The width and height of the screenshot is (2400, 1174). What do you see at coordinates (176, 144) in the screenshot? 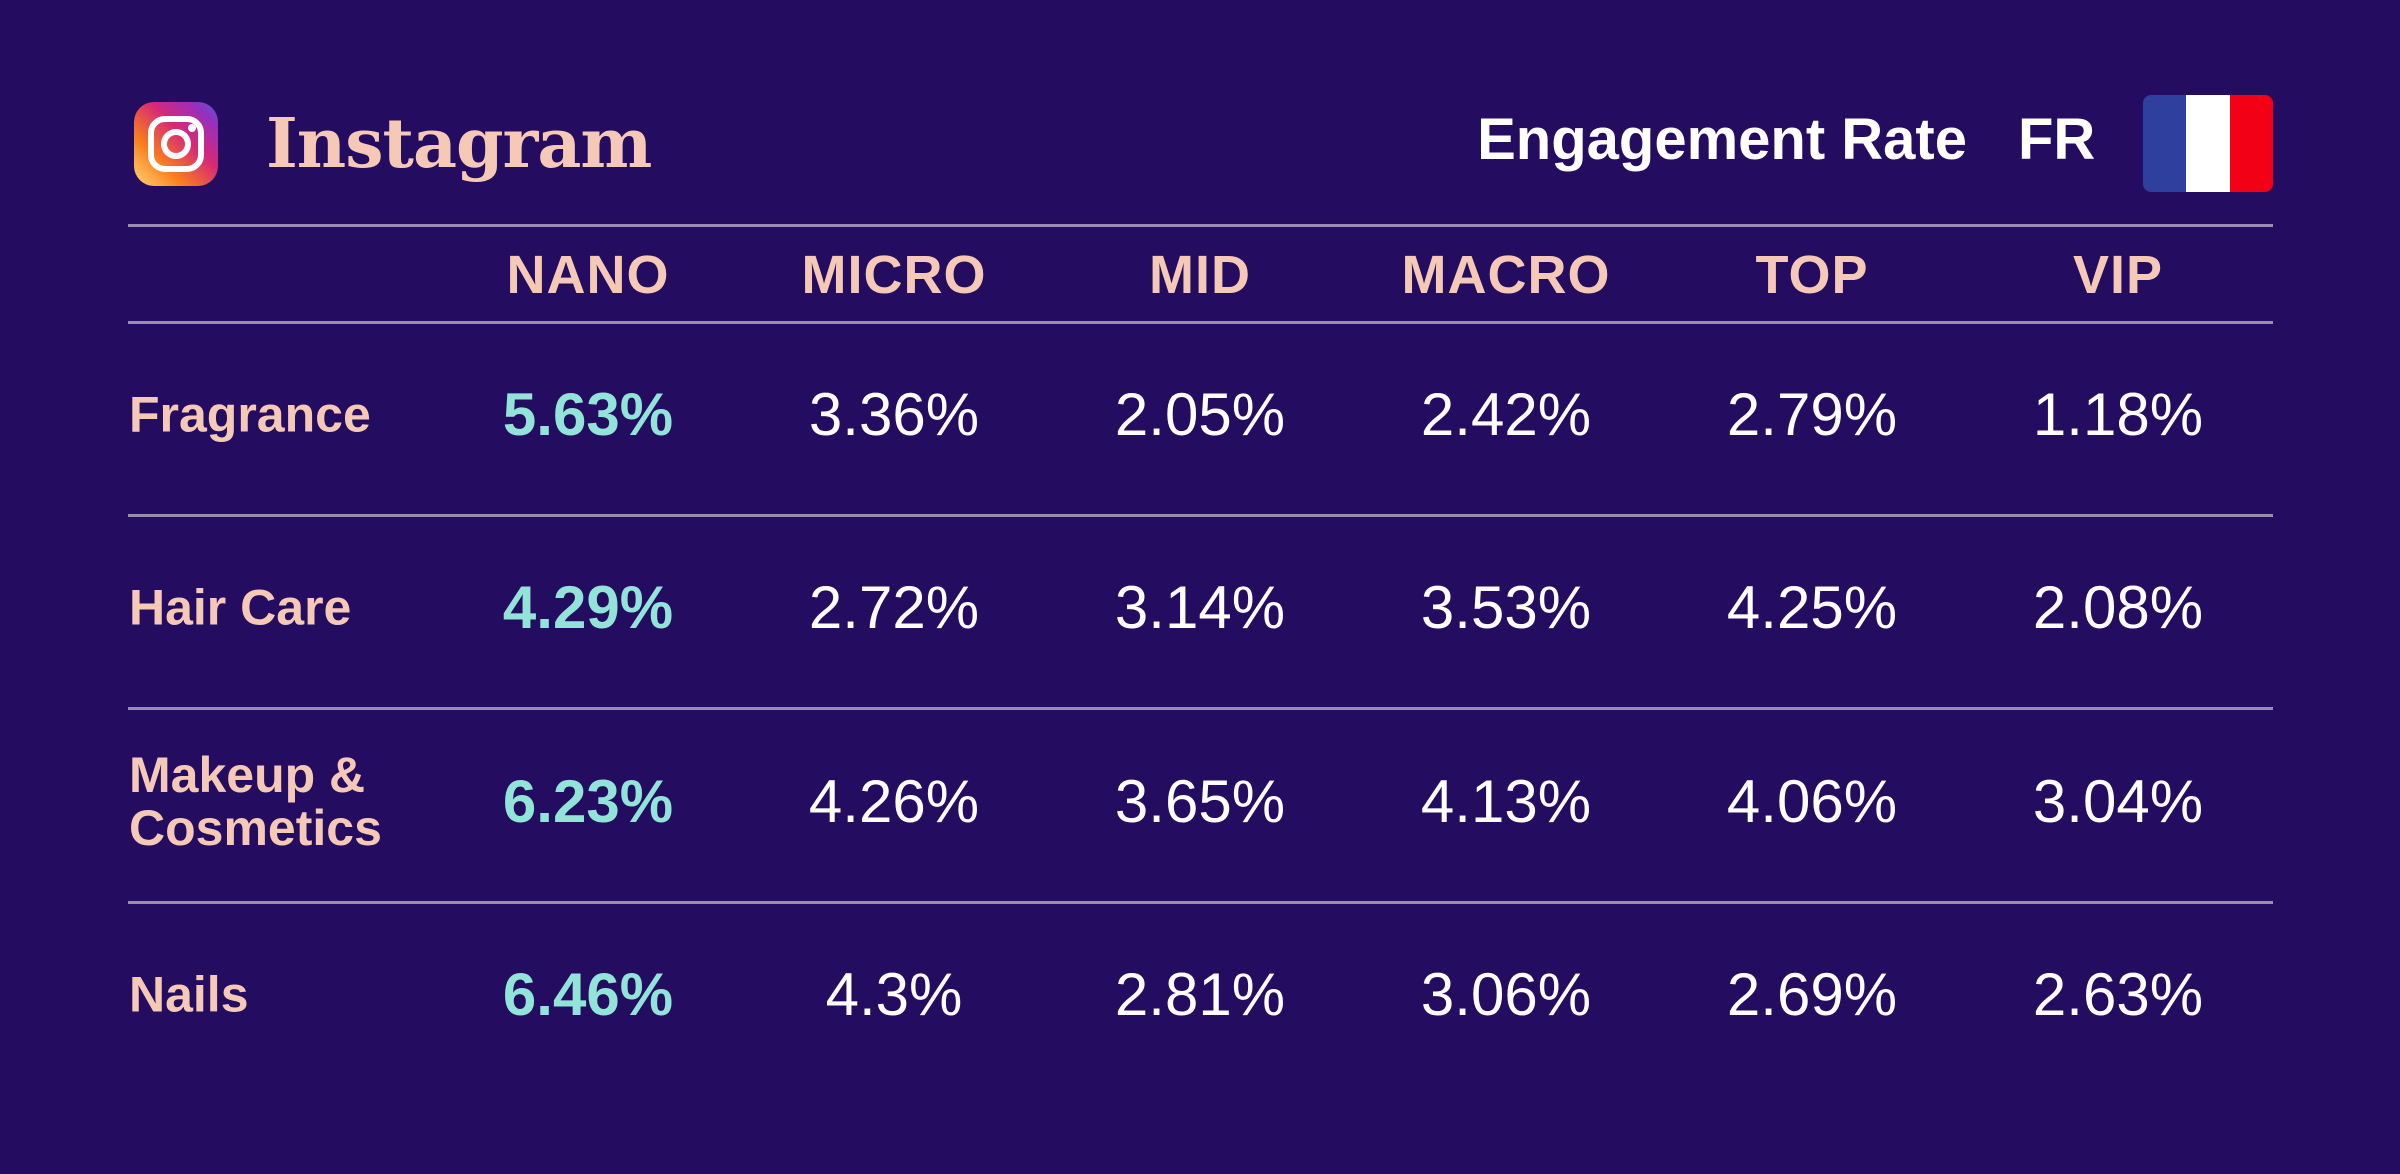
I see `instagram-logo-icon` at bounding box center [176, 144].